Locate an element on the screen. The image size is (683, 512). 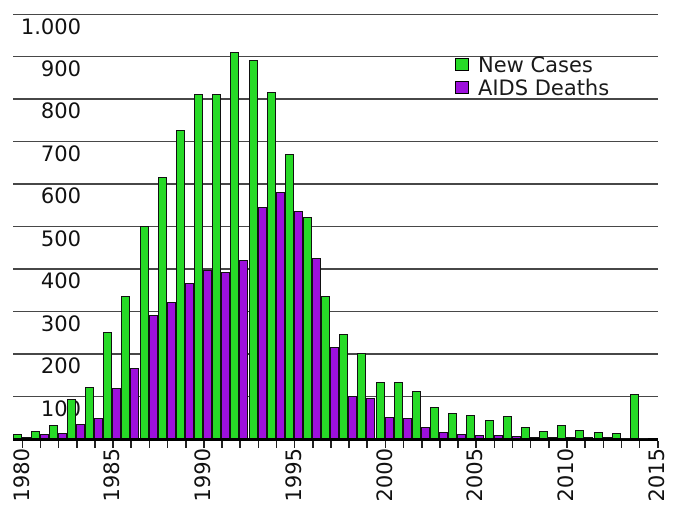
bar-aids-deaths-2001 is located at coordinates (407, 427).